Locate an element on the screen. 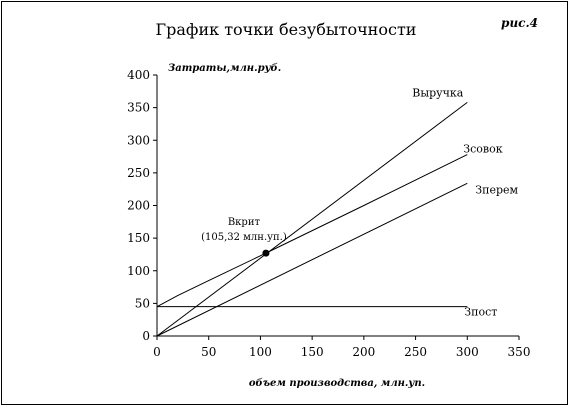 This screenshot has width=571, height=408. y-tick-label: 50 is located at coordinates (142, 303).